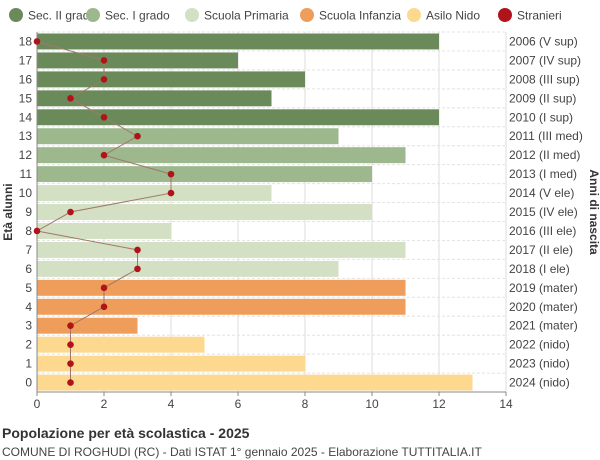 Image resolution: width=600 pixels, height=460 pixels. What do you see at coordinates (62, 16) in the screenshot?
I see `legend-label: Sec. II grado` at bounding box center [62, 16].